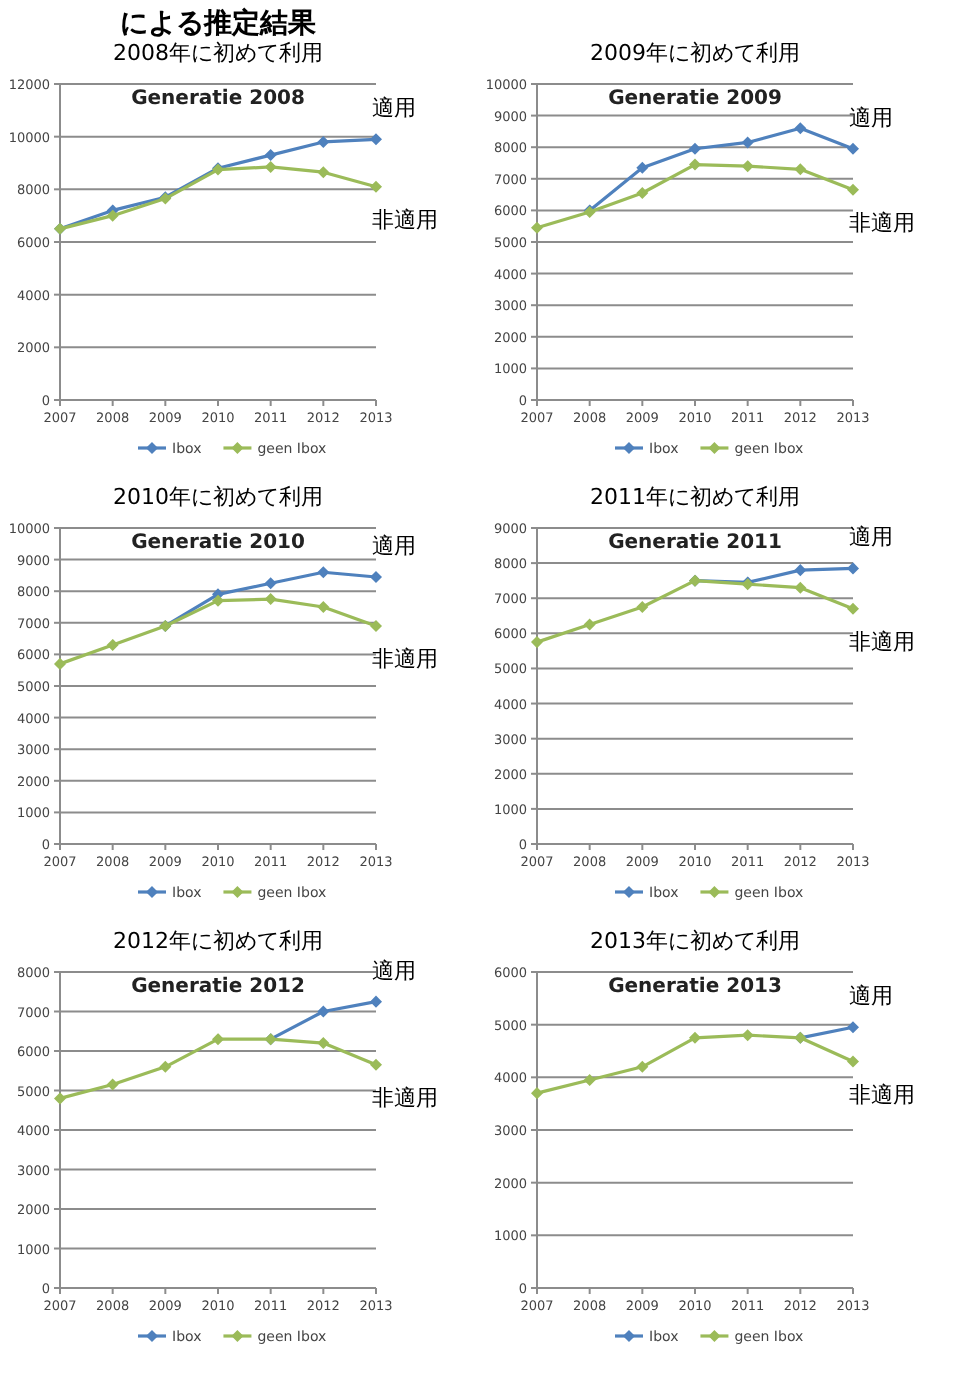 The width and height of the screenshot is (954, 1378). What do you see at coordinates (218, 497) in the screenshot?
I see `chart-title: 2010年に初めて利用` at bounding box center [218, 497].